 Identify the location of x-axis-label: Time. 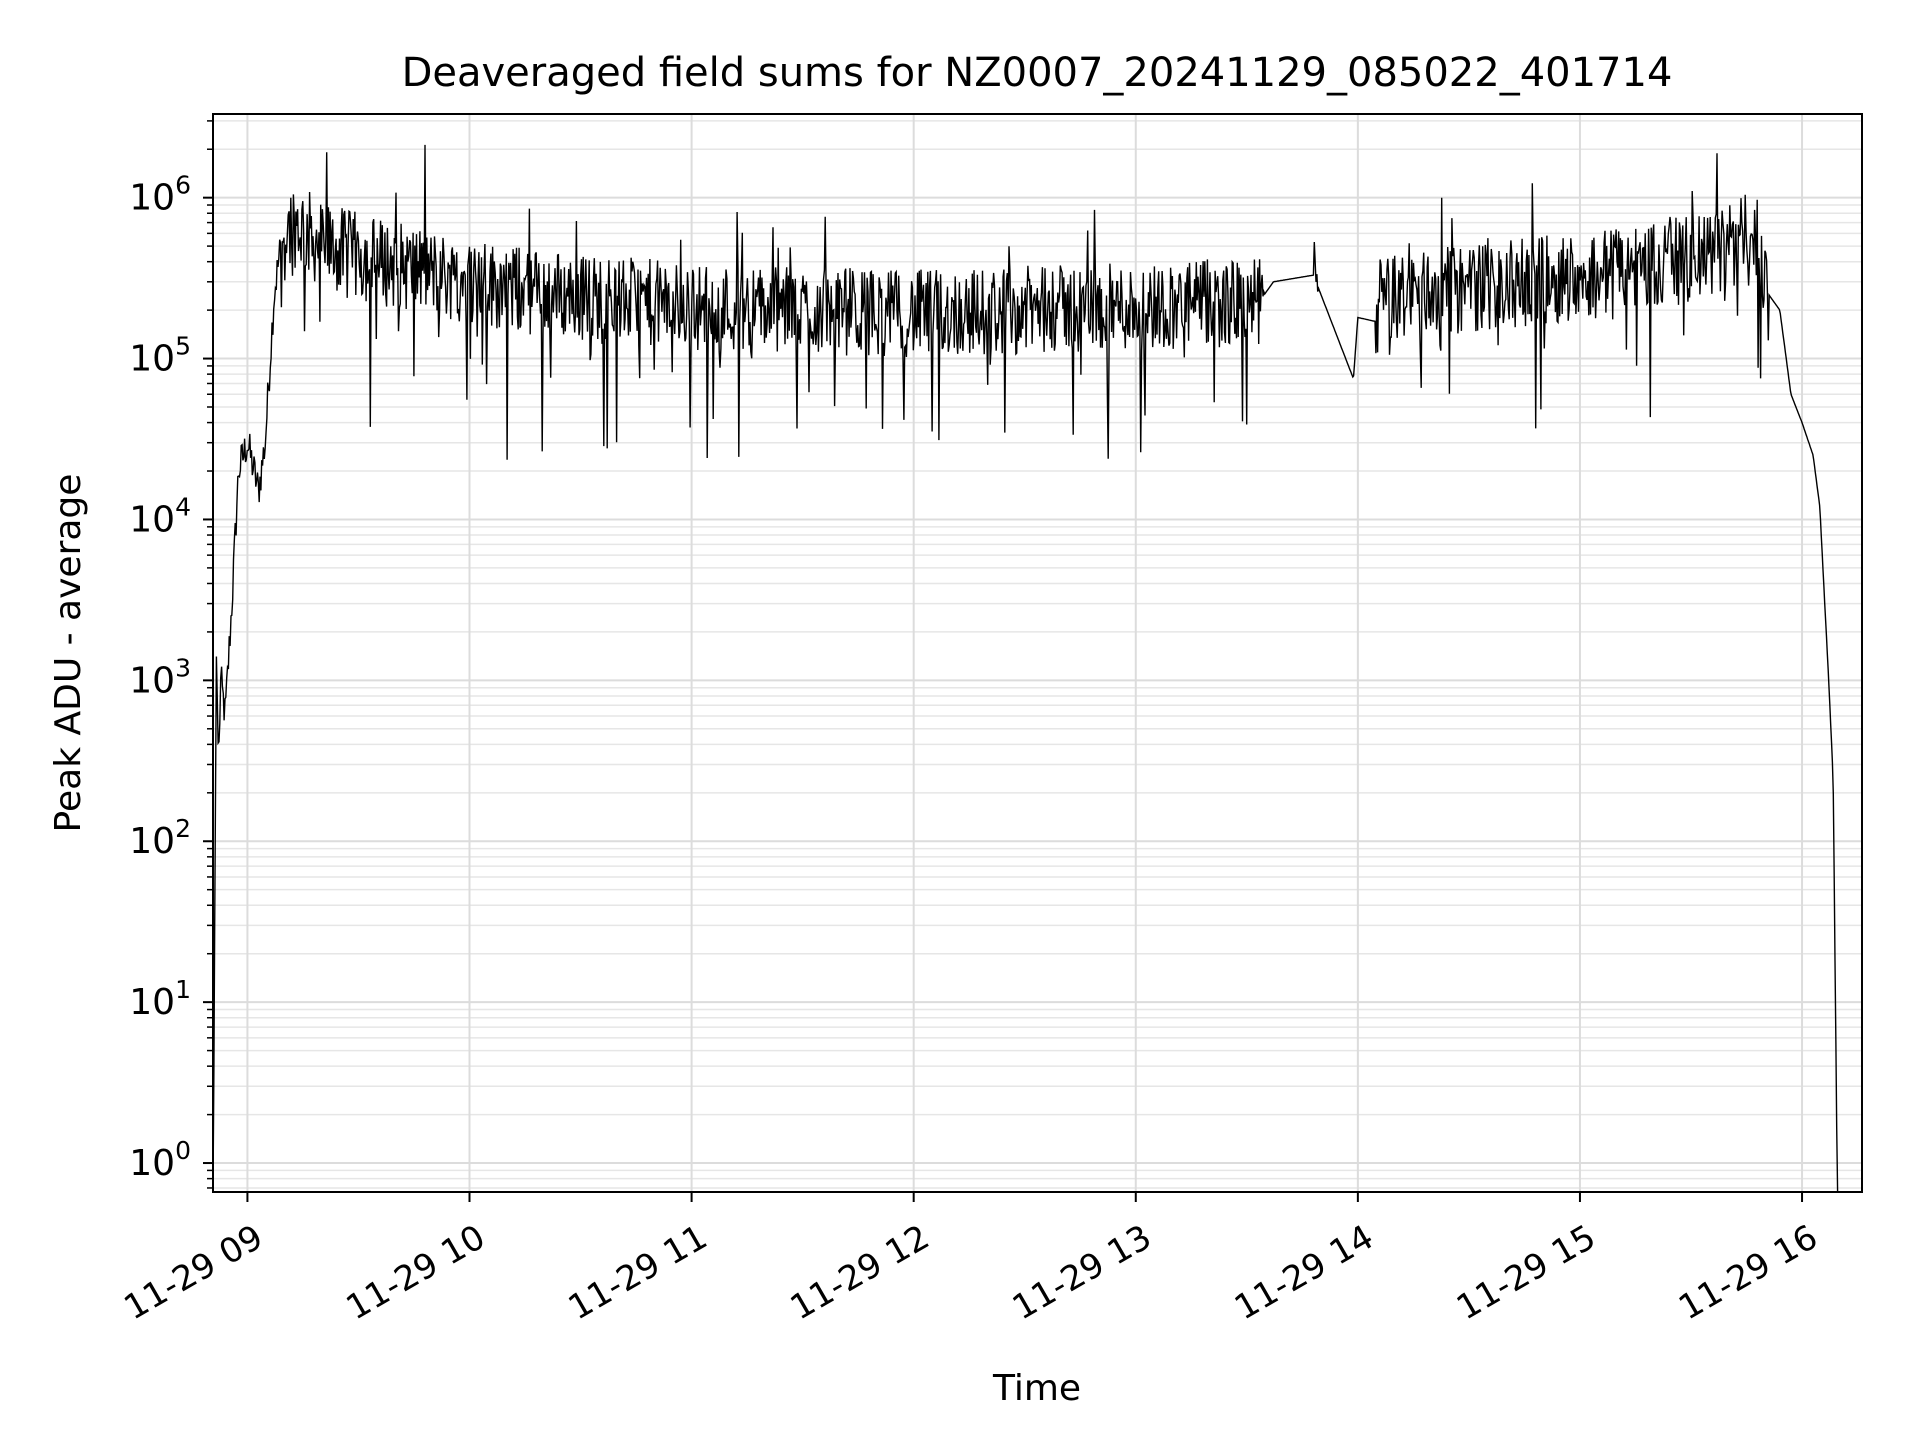
(1036, 1388).